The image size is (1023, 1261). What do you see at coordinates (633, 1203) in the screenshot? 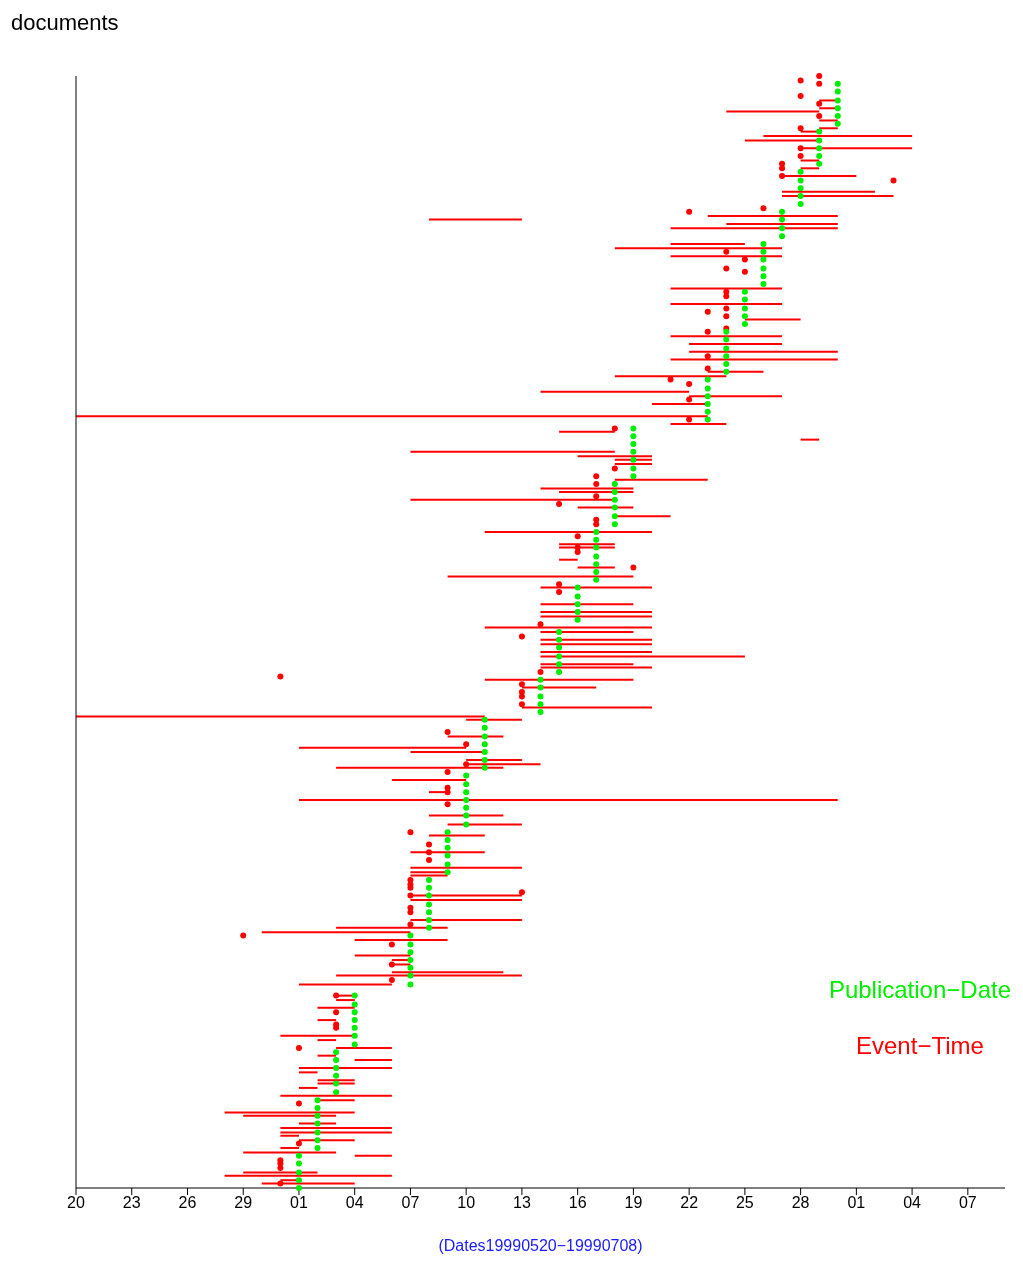
I see `x-tick-label: 19` at bounding box center [633, 1203].